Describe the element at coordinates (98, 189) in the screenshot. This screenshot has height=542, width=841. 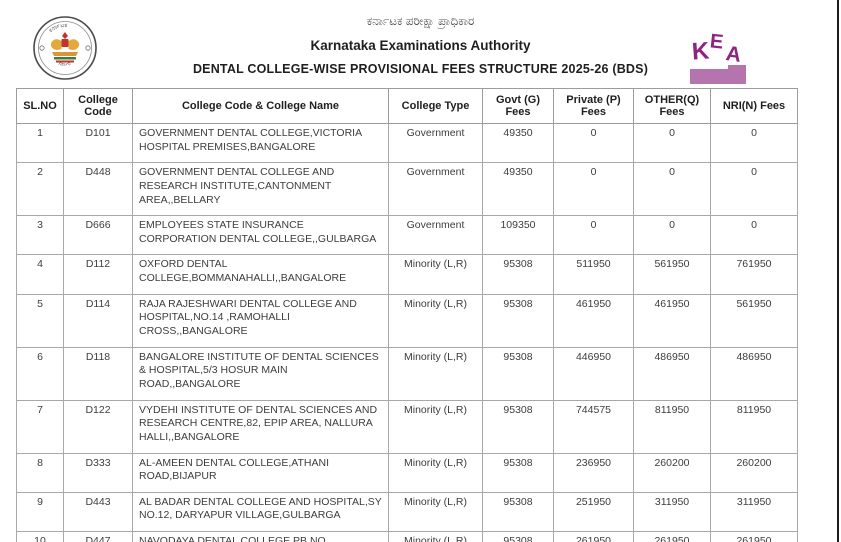
I see `cell-college-code: D448` at that location.